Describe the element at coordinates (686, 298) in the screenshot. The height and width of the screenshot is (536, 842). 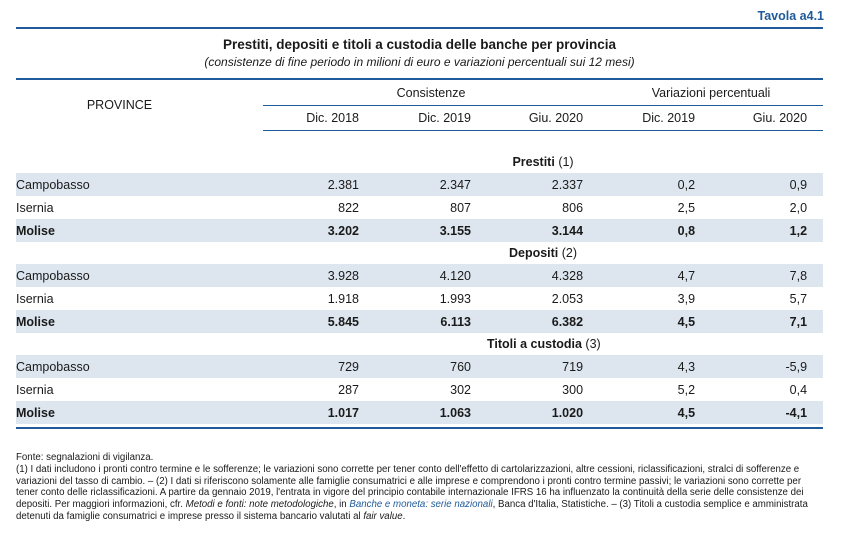
I see `table-cell: 3,9` at that location.